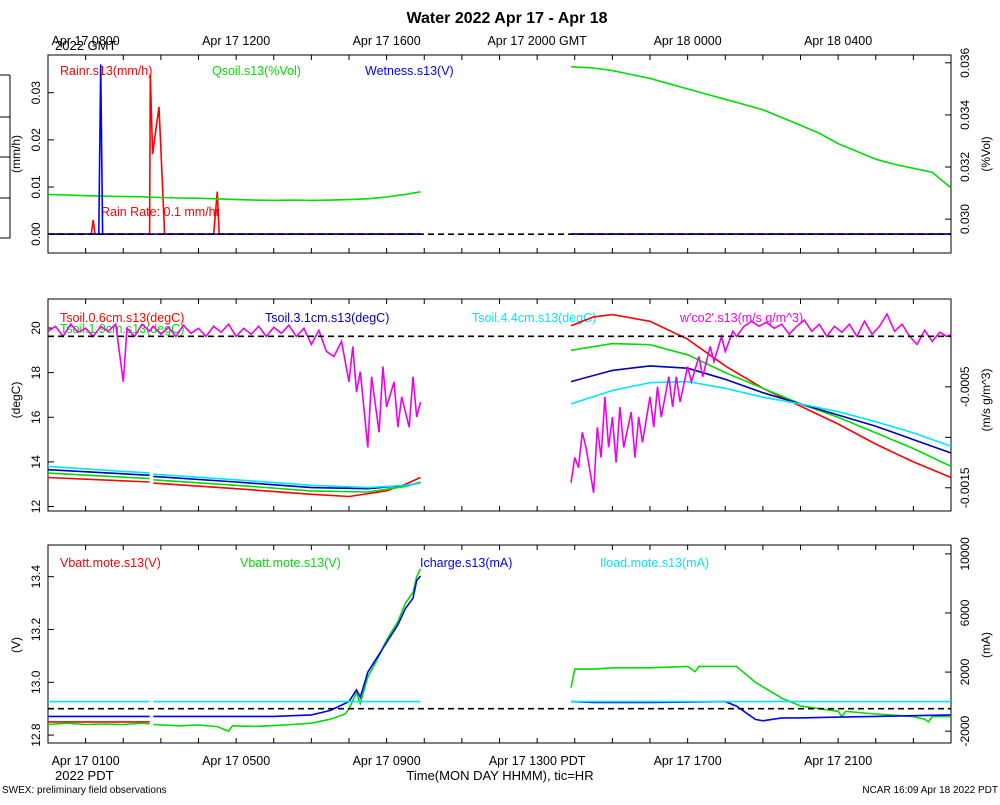  I want to click on y-tick-label-left: 16, so click(36, 417).